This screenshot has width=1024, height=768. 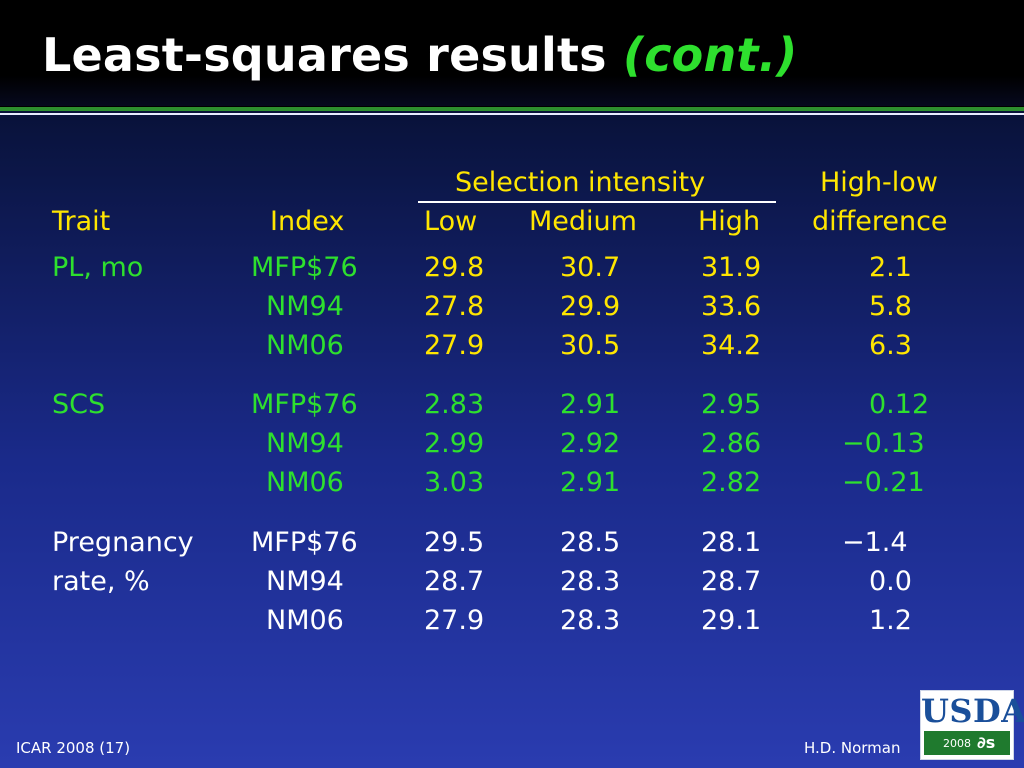 What do you see at coordinates (972, 711) in the screenshot?
I see `usda-logo-word: USDA` at bounding box center [972, 711].